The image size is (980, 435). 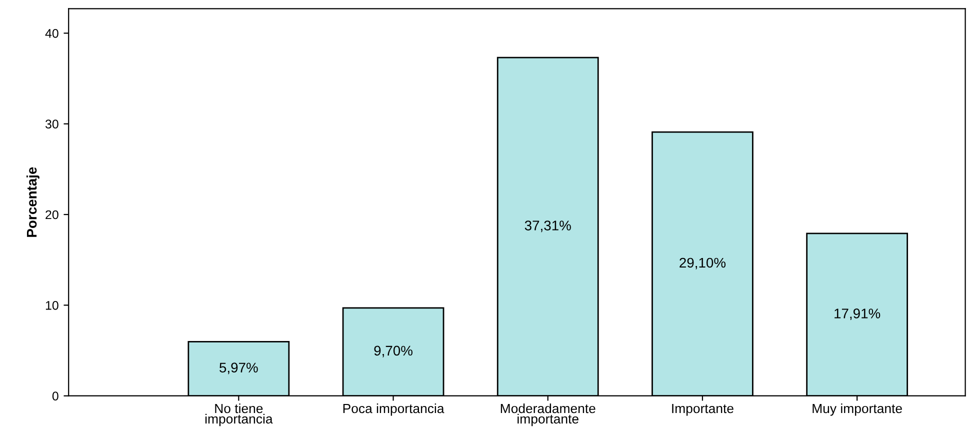 I want to click on data-label: 29,10%, so click(x=703, y=264).